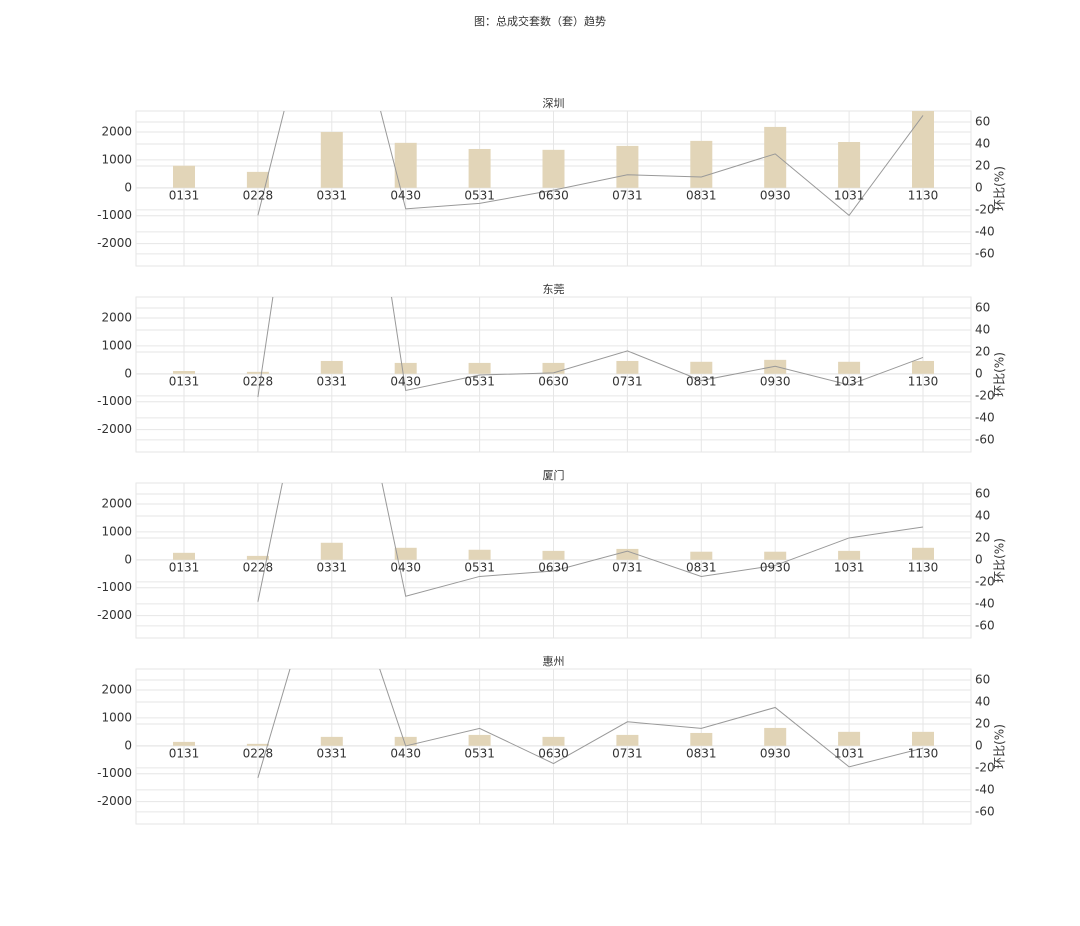 The width and height of the screenshot is (1080, 926). What do you see at coordinates (985, 811) in the screenshot?
I see `y2-tick-label: -60` at bounding box center [985, 811].